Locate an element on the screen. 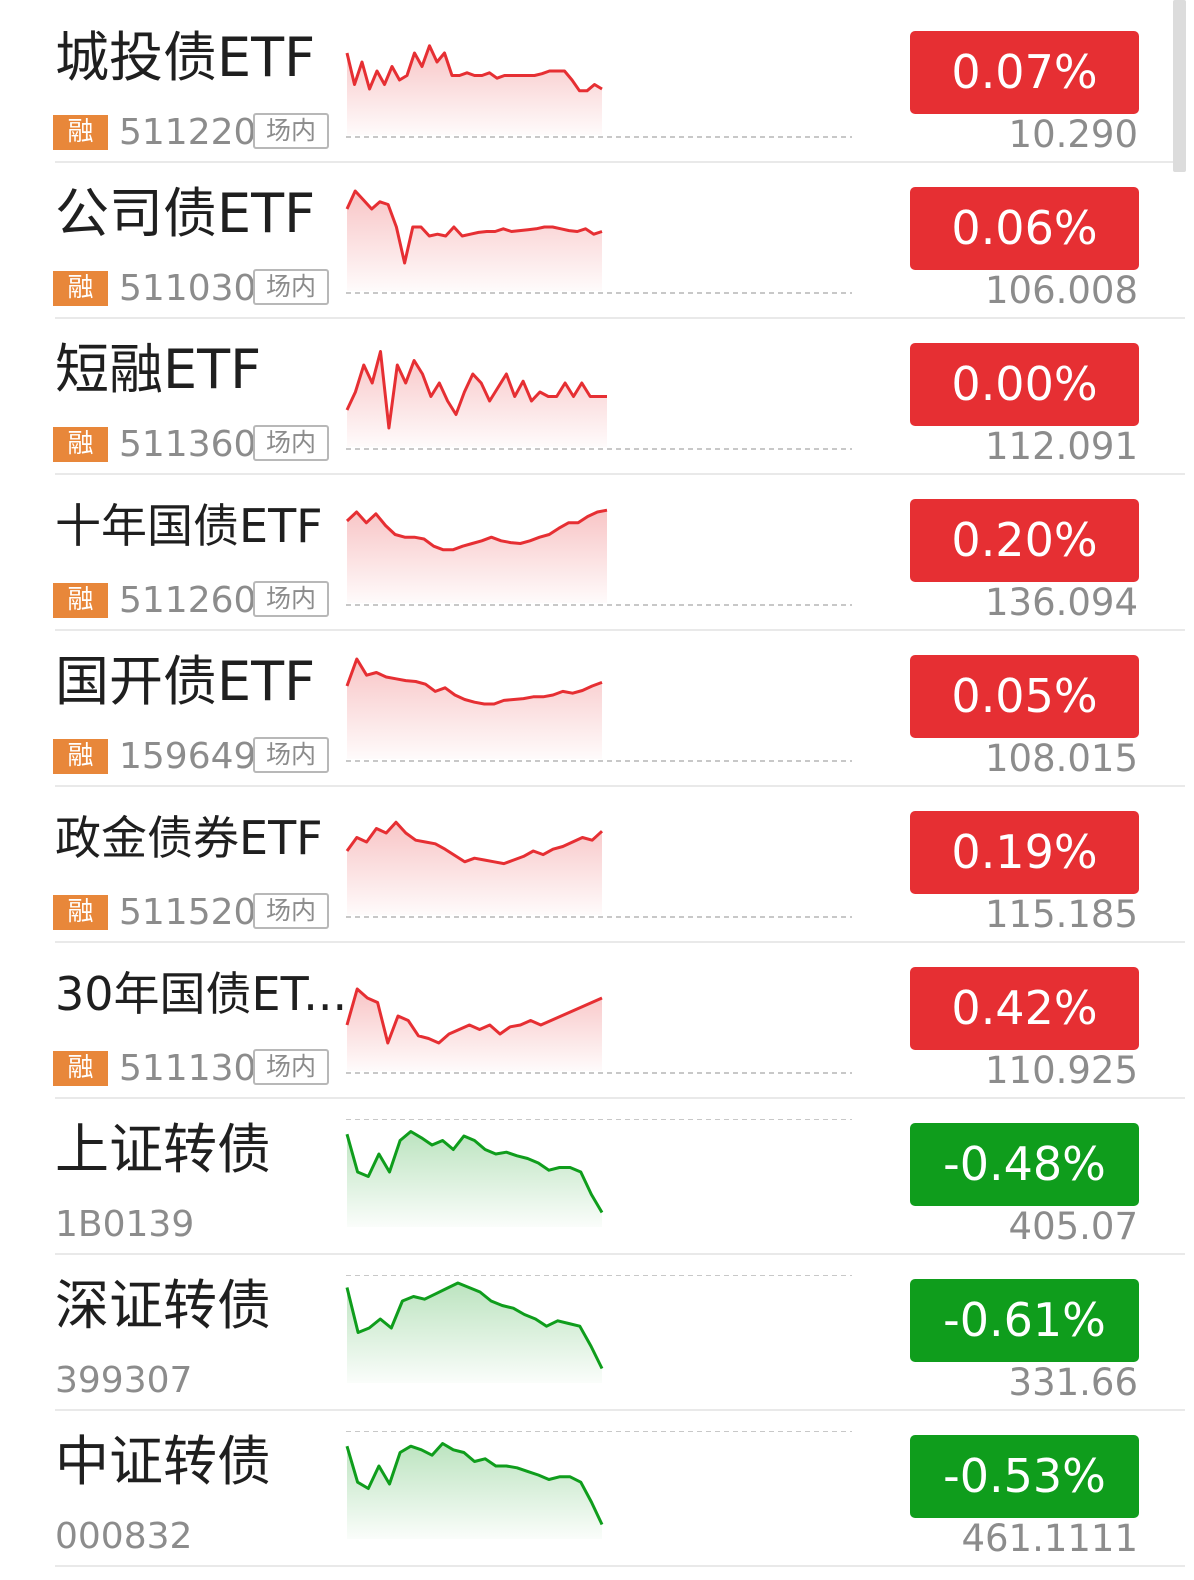 This screenshot has width=1194, height=1580. quote-row: 短融ETF 融 511360 场内 0.00% 112.091 is located at coordinates (592, 397).